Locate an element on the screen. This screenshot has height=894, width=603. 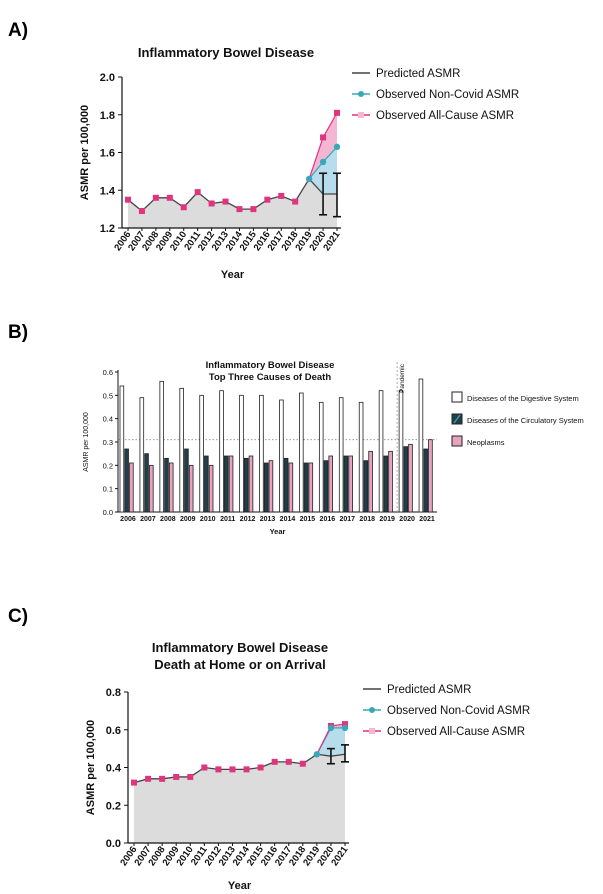
chart-c-xlabel: Year is located at coordinates (240, 886).